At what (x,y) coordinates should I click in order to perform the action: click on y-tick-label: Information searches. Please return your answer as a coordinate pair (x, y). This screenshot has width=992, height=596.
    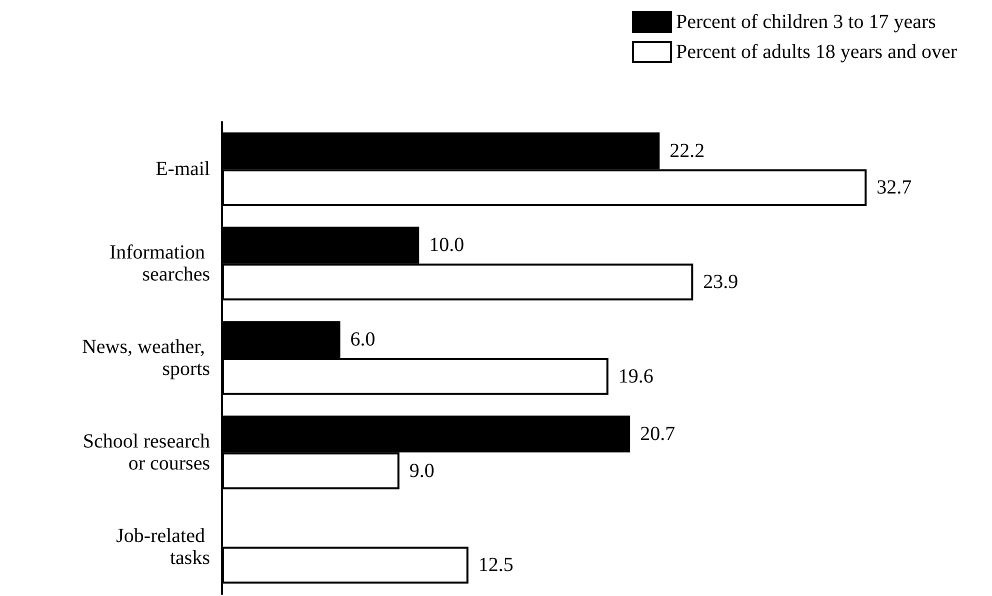
    Looking at the image, I should click on (159, 264).